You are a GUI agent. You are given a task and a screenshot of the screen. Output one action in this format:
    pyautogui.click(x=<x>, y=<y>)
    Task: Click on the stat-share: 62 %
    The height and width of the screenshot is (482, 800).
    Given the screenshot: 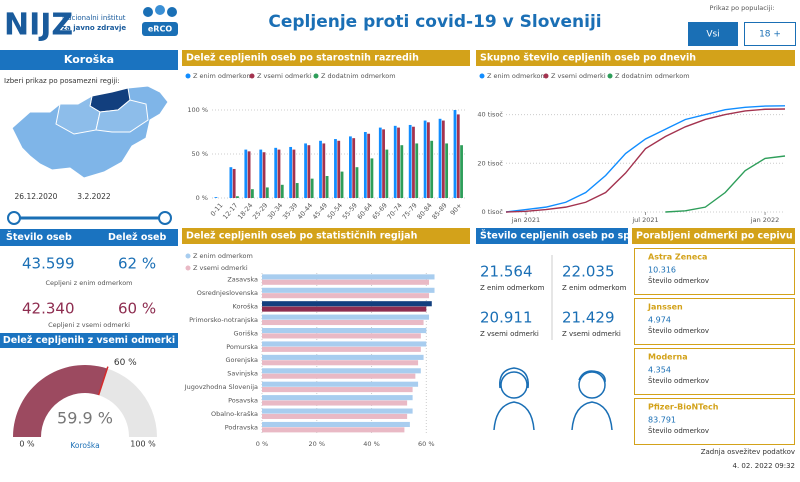 What is the action you would take?
    pyautogui.click(x=137, y=264)
    